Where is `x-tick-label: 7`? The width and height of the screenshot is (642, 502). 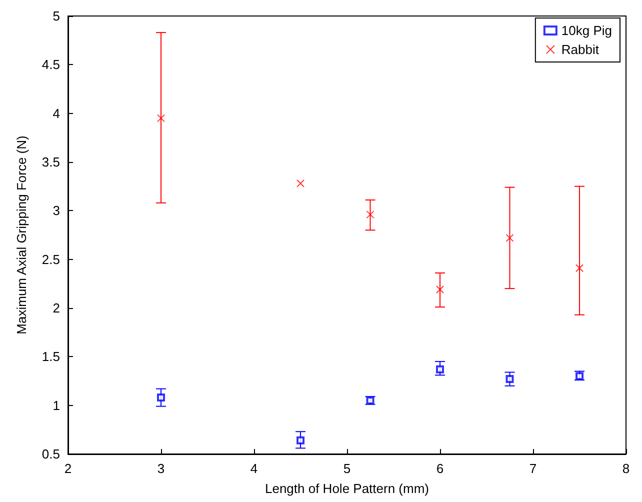 x-tick-label: 7 is located at coordinates (533, 468).